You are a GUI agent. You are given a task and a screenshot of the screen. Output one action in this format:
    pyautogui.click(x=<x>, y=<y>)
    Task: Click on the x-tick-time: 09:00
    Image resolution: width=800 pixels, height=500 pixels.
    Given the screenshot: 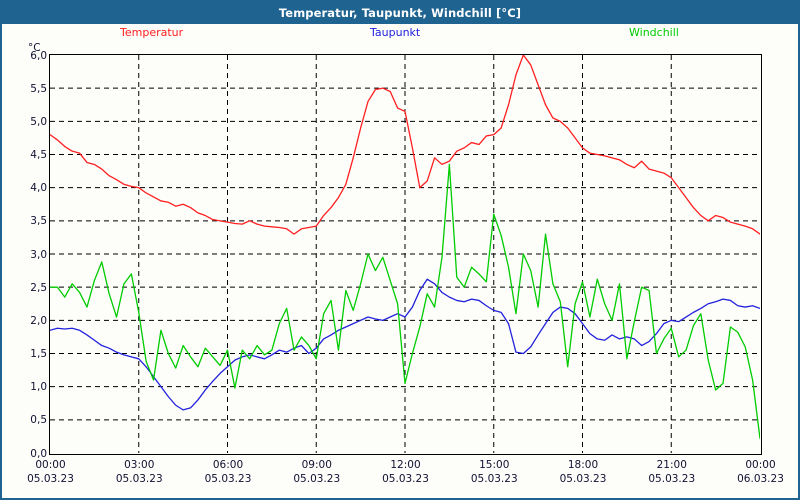 What is the action you would take?
    pyautogui.click(x=316, y=465)
    